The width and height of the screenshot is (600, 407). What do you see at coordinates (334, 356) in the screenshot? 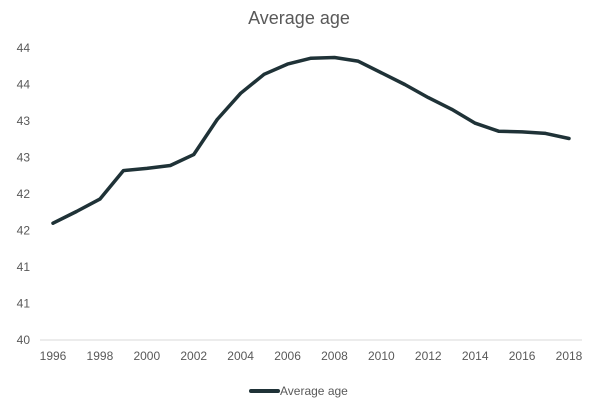
I see `x-tick-label: 2008` at bounding box center [334, 356].